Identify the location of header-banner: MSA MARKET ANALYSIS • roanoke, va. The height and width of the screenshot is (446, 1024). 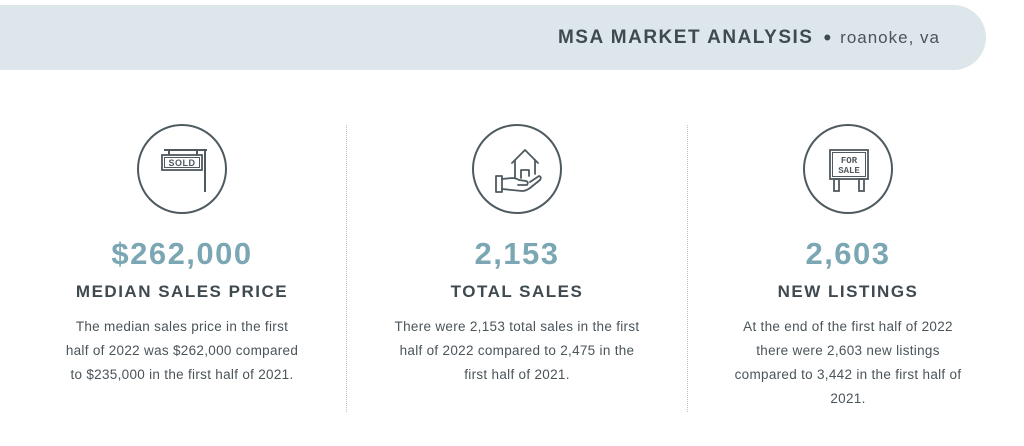
(493, 37).